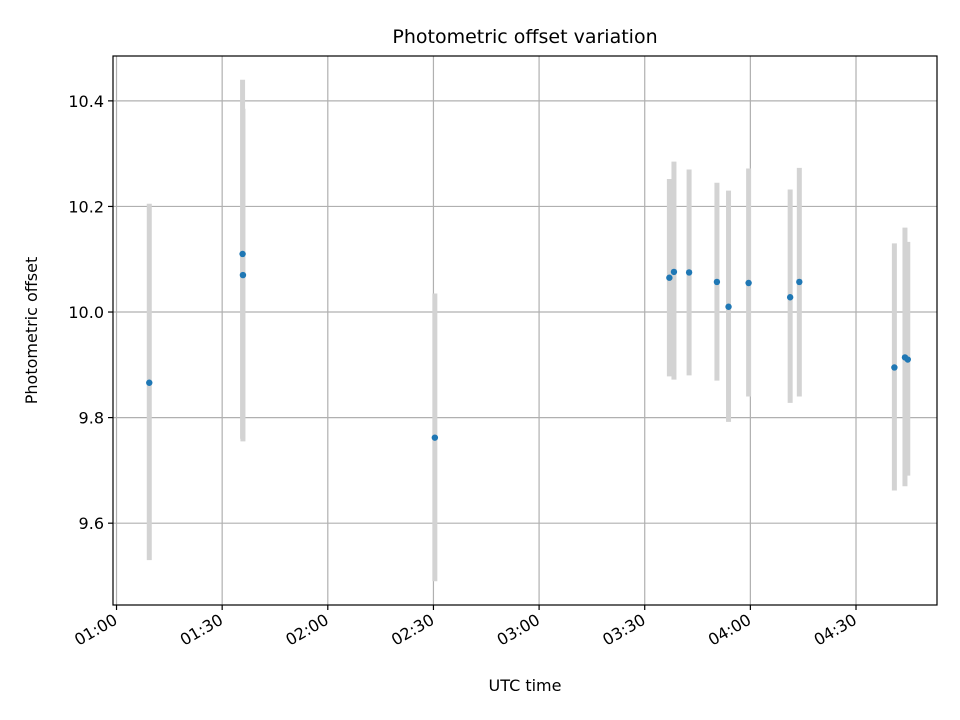 The width and height of the screenshot is (960, 720). What do you see at coordinates (86, 312) in the screenshot?
I see `y-tick-label: 10.0` at bounding box center [86, 312].